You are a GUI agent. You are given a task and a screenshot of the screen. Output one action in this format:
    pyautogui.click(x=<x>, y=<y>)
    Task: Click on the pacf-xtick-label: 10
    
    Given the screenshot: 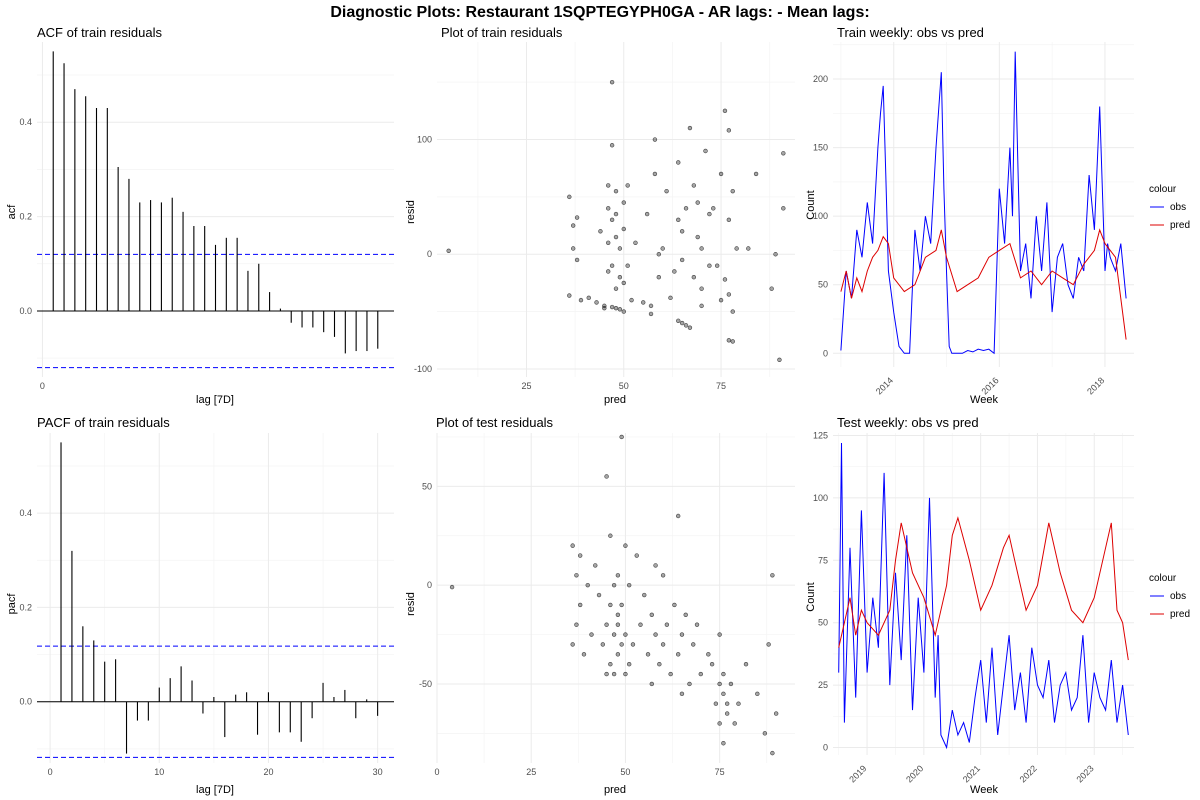 What is the action you would take?
    pyautogui.click(x=159, y=772)
    